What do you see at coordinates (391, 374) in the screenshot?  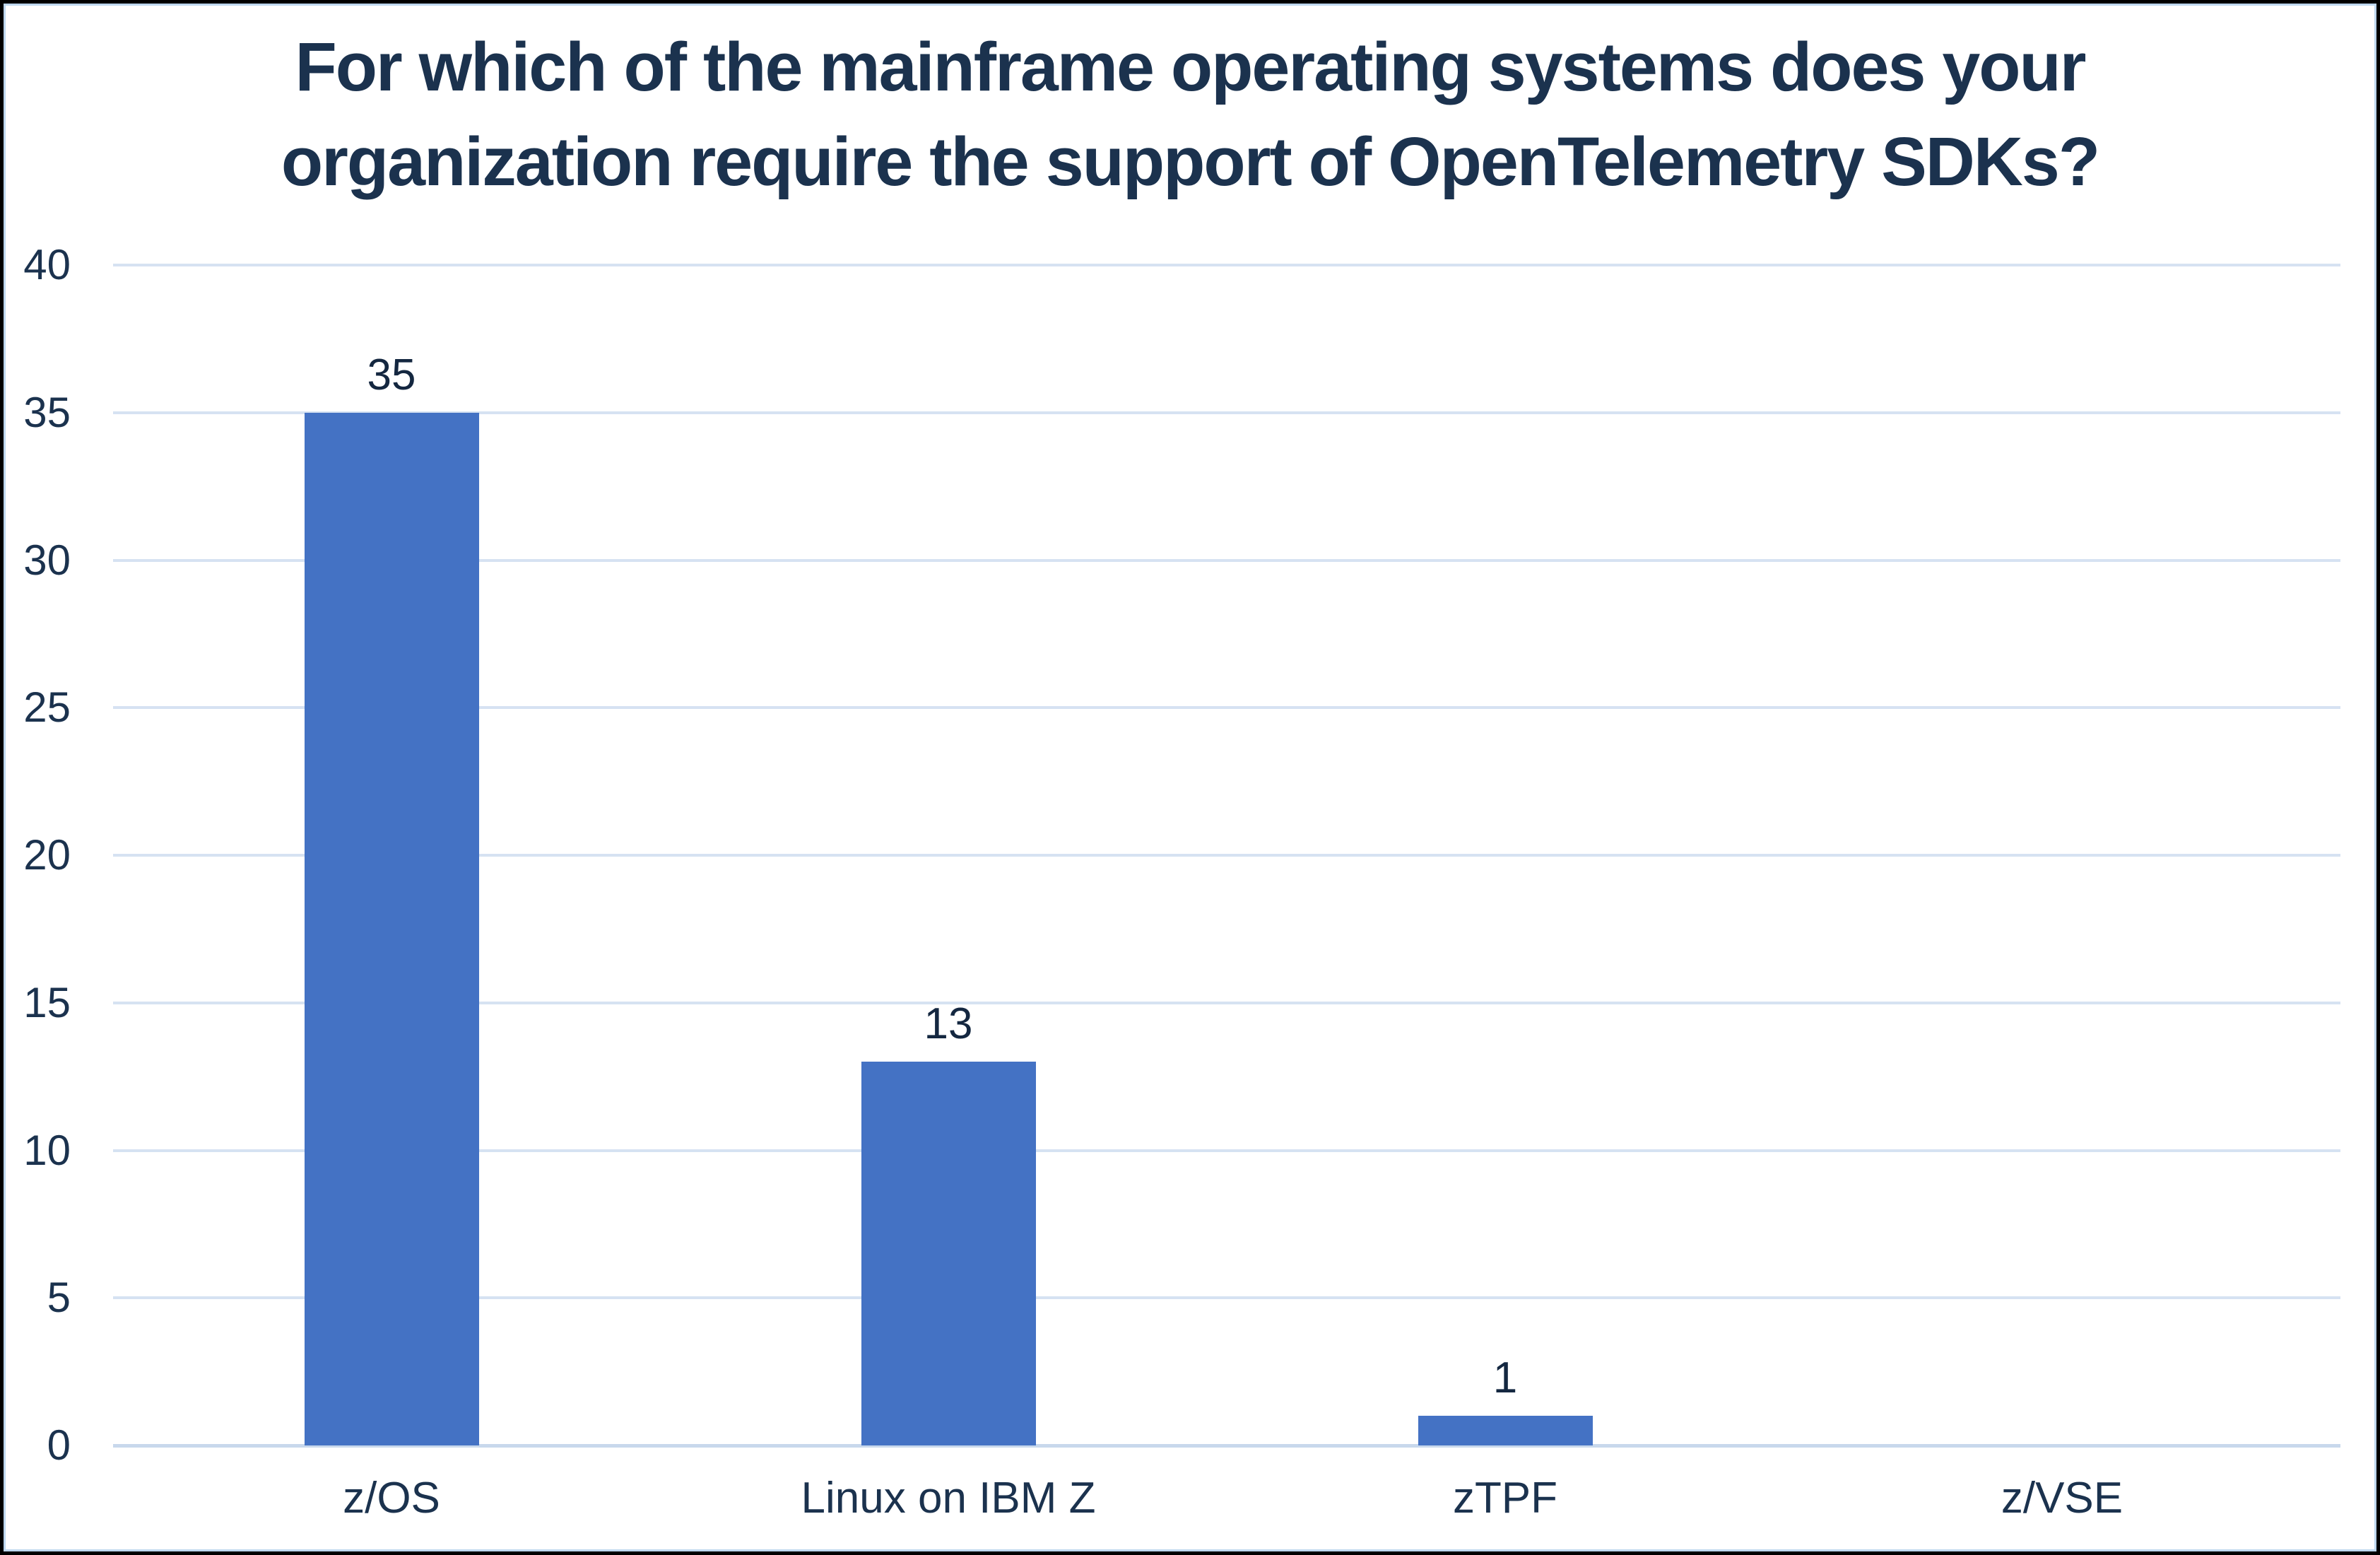 I see `bar-value-label: 35` at bounding box center [391, 374].